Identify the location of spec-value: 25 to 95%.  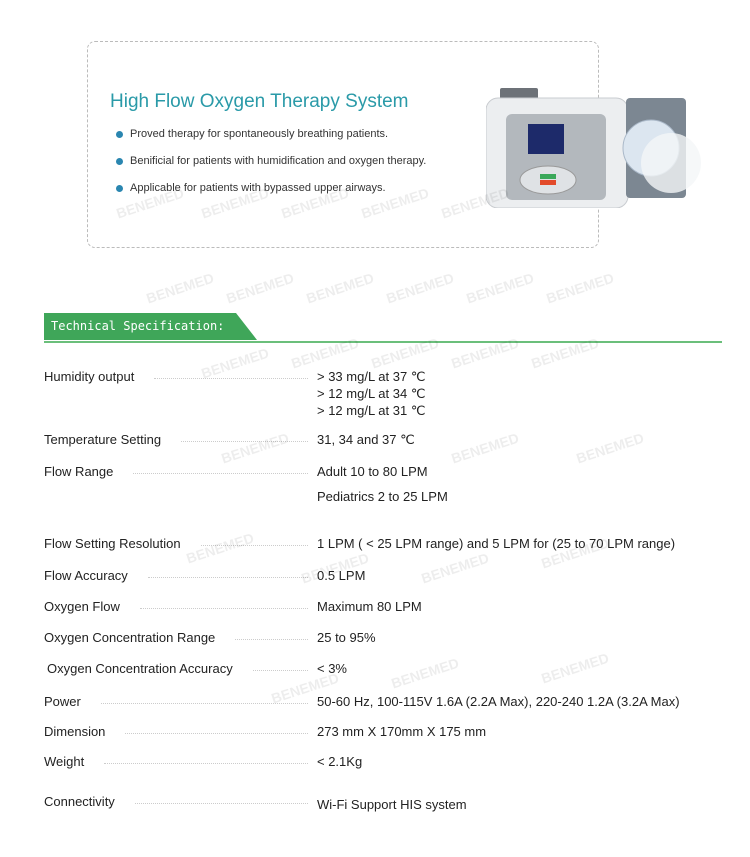
(346, 637).